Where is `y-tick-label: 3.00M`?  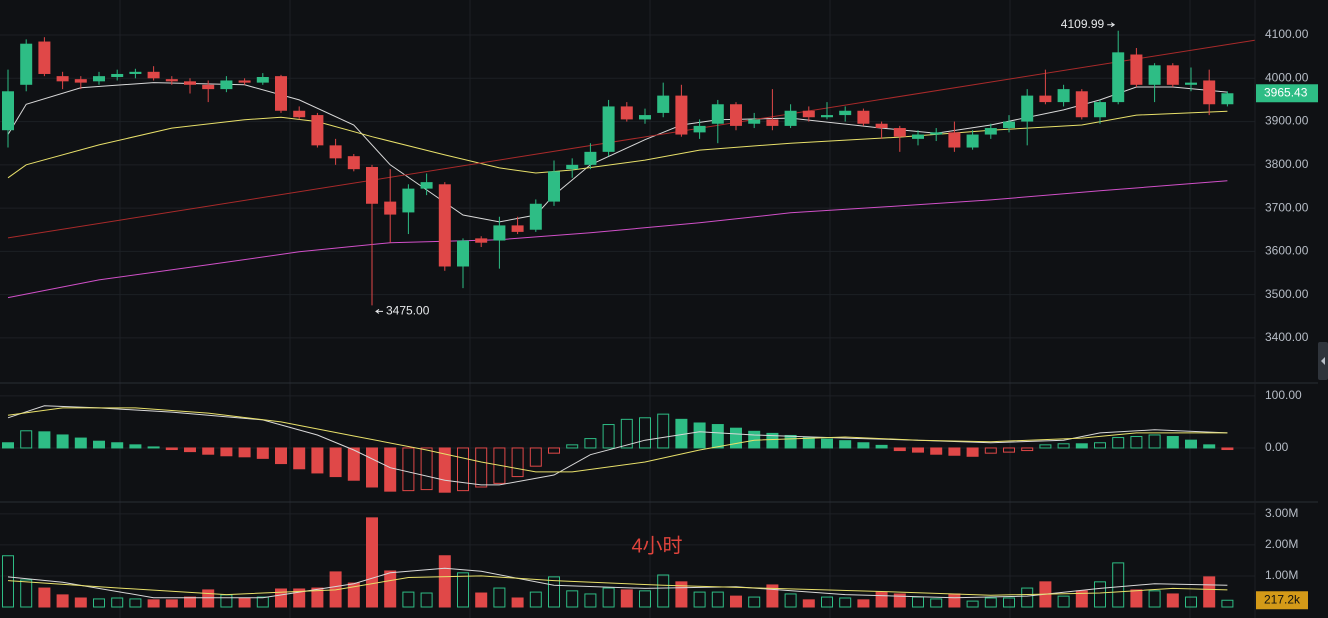
y-tick-label: 3.00M is located at coordinates (1281, 513).